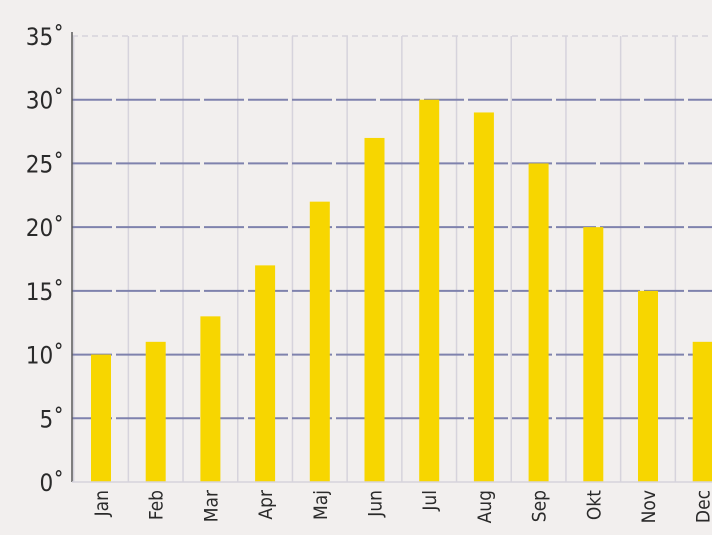 This screenshot has width=712, height=535. I want to click on bar-jun, so click(374, 309).